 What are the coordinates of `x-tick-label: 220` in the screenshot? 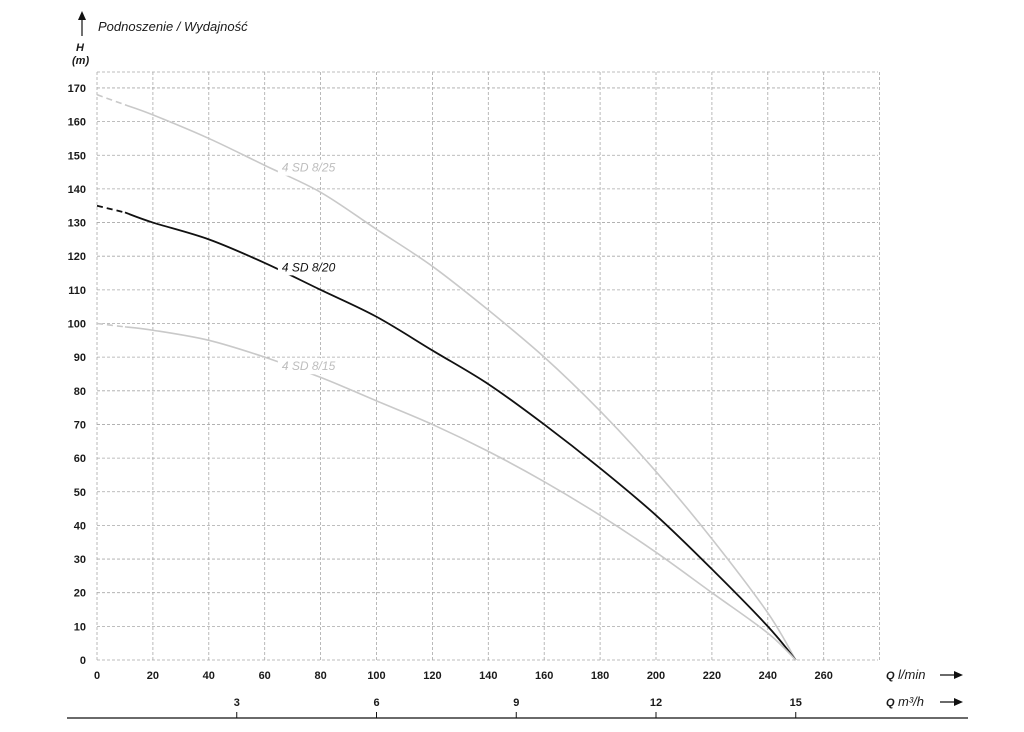 It's located at (712, 676).